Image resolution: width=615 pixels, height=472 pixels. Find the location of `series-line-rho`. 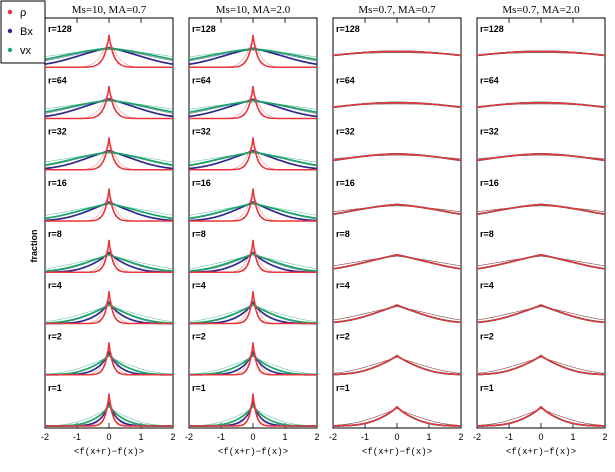

series-line-rho is located at coordinates (253, 359).